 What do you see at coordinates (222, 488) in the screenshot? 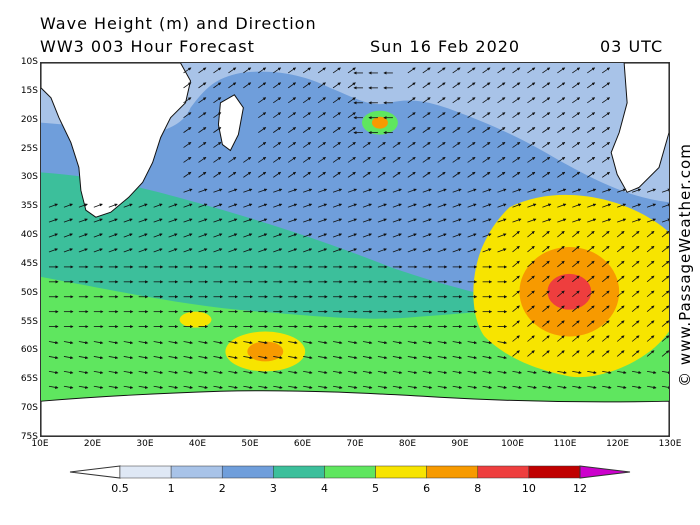
I see `legend-label: 2` at bounding box center [222, 488].